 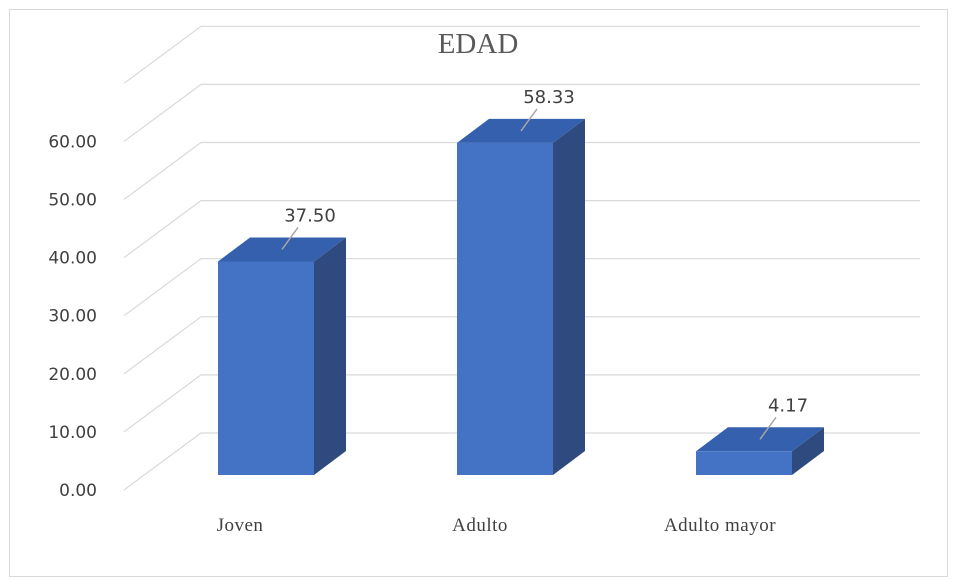 I want to click on y-tick-label: 20.00, so click(x=72, y=375).